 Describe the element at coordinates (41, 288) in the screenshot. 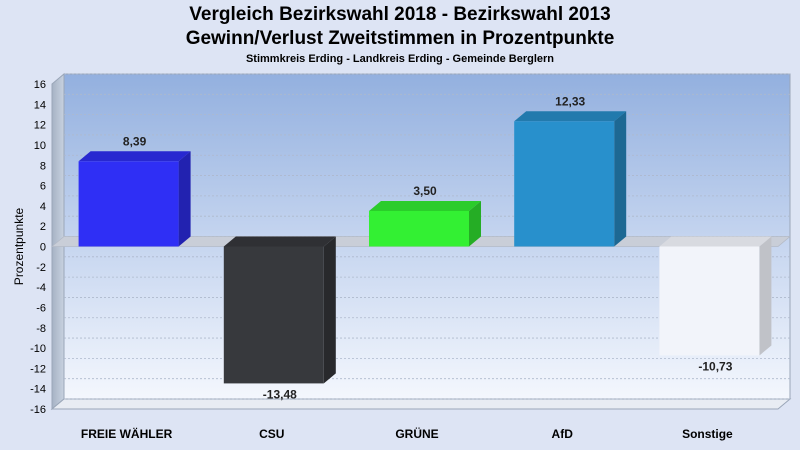

I see `y-tick-label: -4` at that location.